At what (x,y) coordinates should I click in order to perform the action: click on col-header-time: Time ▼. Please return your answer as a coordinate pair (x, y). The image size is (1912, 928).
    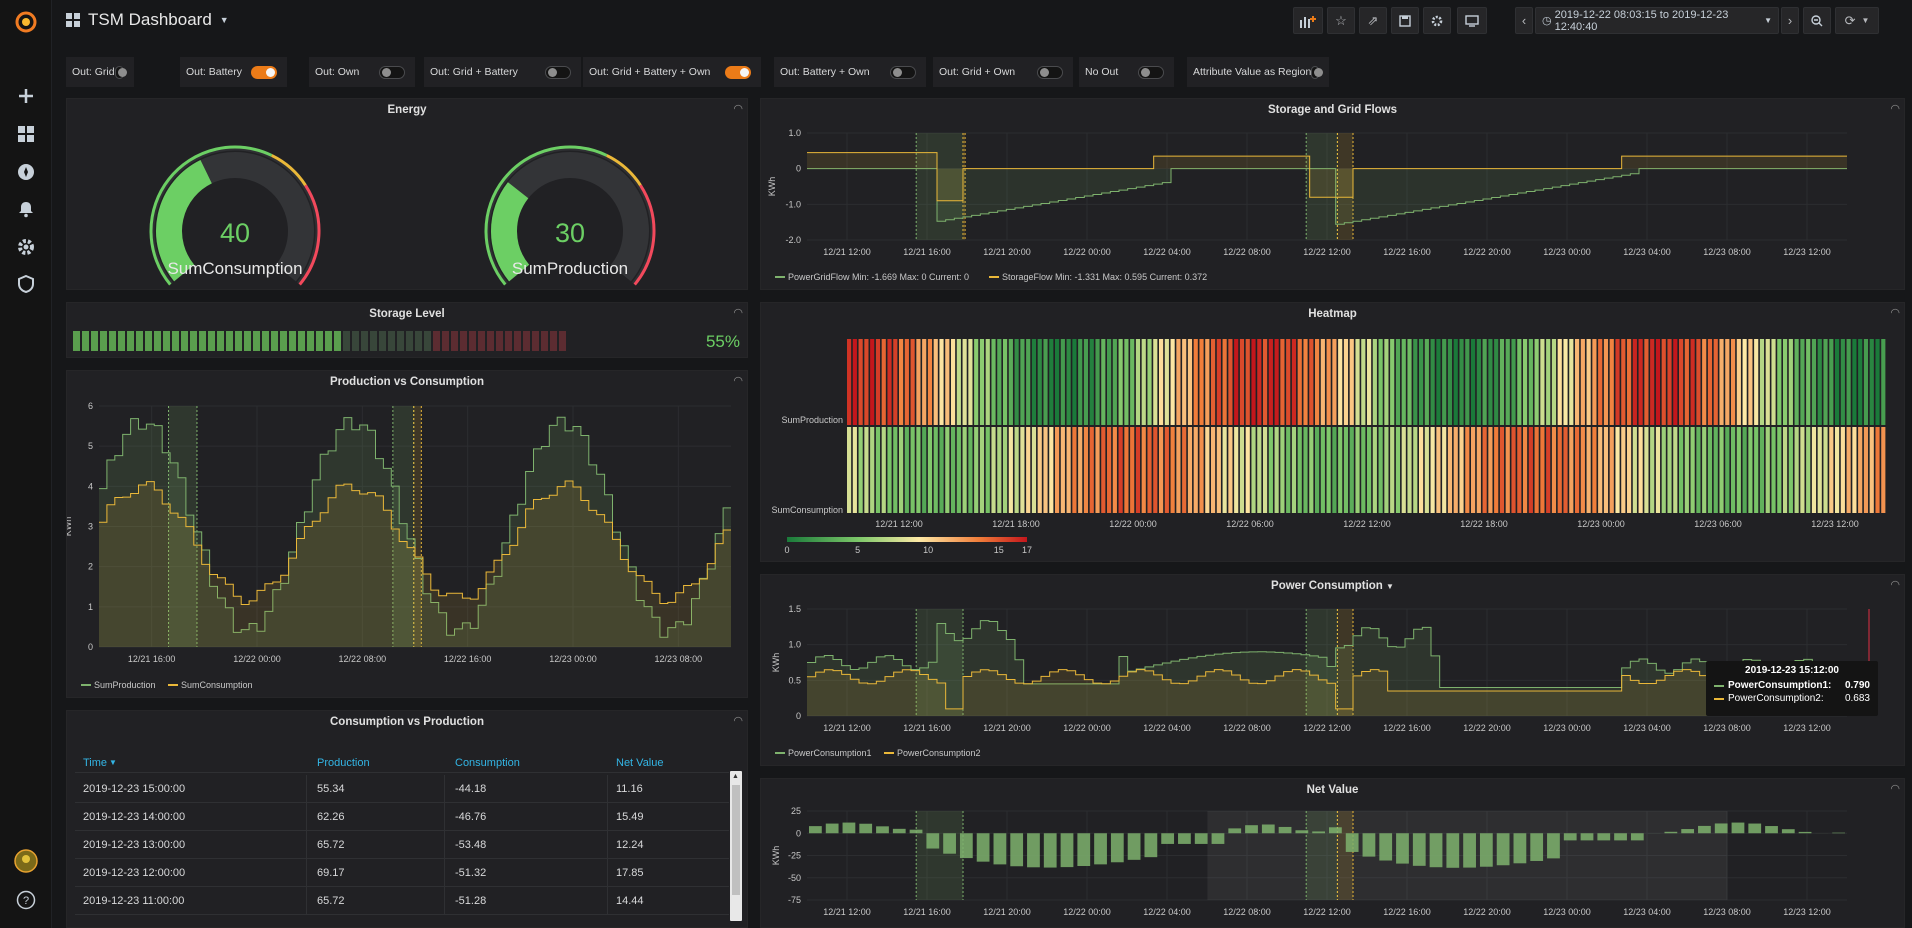
    Looking at the image, I should click on (191, 762).